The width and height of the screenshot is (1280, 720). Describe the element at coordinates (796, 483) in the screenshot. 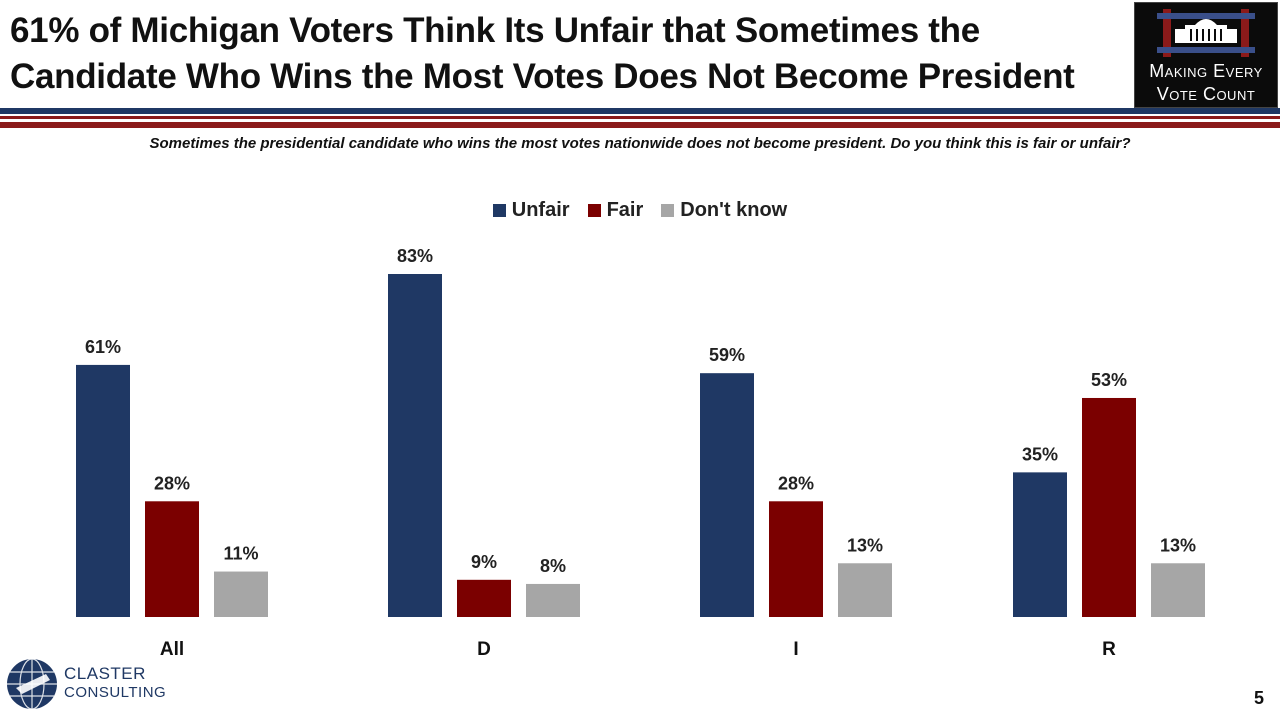

I see `data-label-i-fair: 28%` at that location.